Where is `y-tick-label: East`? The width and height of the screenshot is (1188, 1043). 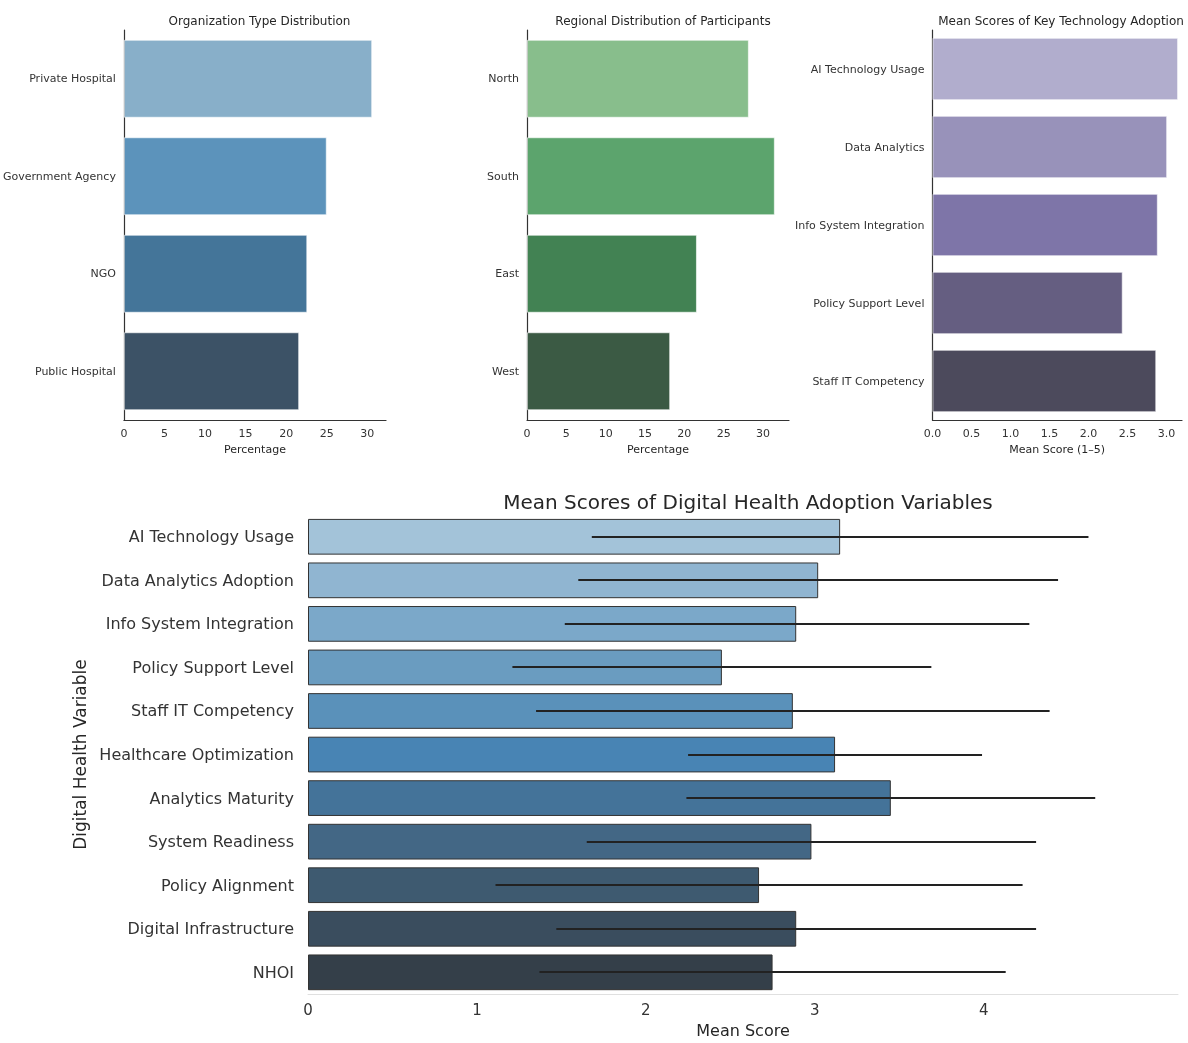 y-tick-label: East is located at coordinates (507, 274).